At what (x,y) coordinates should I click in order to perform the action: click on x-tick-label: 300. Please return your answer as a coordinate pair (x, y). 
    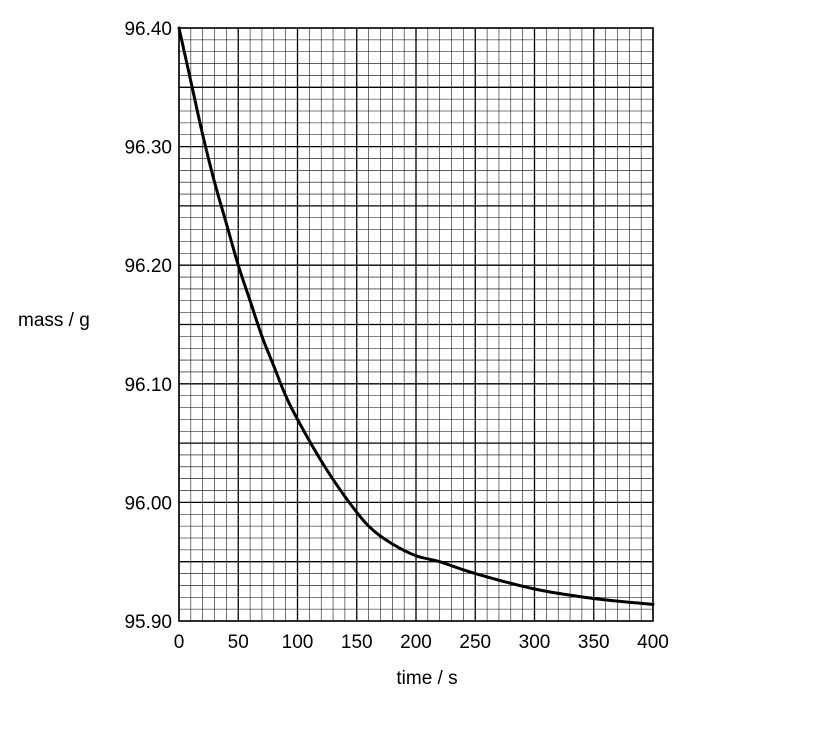
    Looking at the image, I should click on (535, 642).